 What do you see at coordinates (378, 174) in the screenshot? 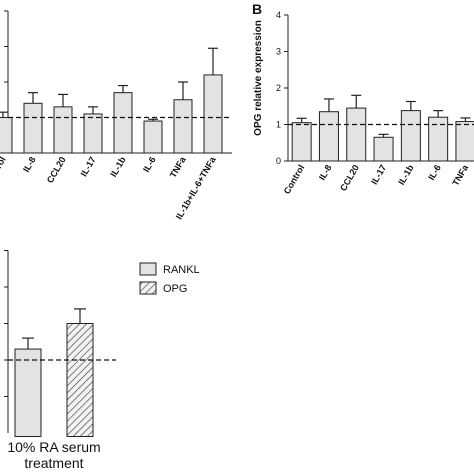
I see `panel-b-x-tick-label: IL-17` at bounding box center [378, 174].